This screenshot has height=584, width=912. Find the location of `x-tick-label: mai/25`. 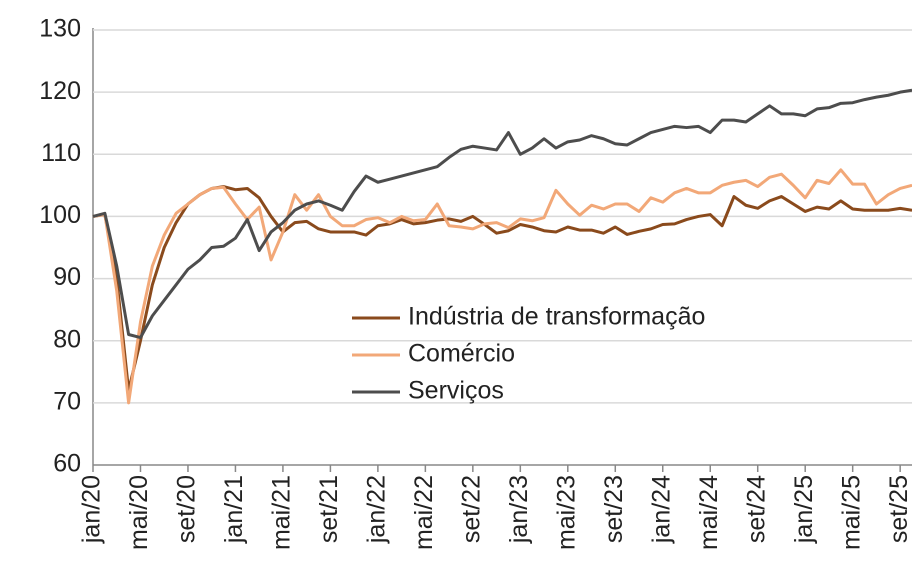

x-tick-label: mai/25 is located at coordinates (851, 512).